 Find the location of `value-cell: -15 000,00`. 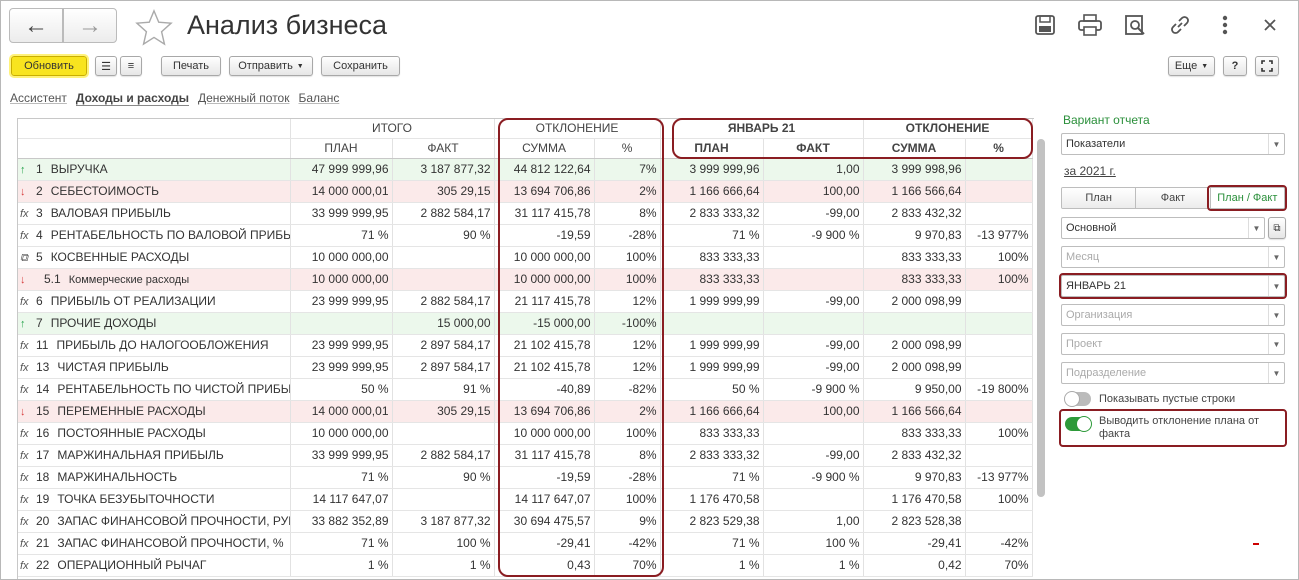

value-cell: -15 000,00 is located at coordinates (544, 323).